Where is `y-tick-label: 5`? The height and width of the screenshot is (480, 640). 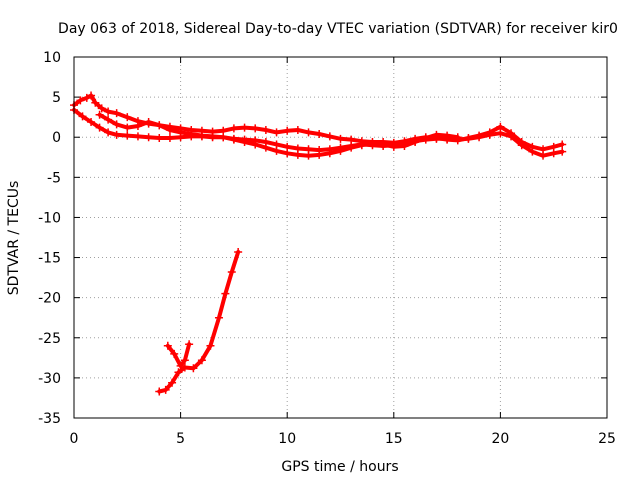
y-tick-label: 5 is located at coordinates (56, 98).